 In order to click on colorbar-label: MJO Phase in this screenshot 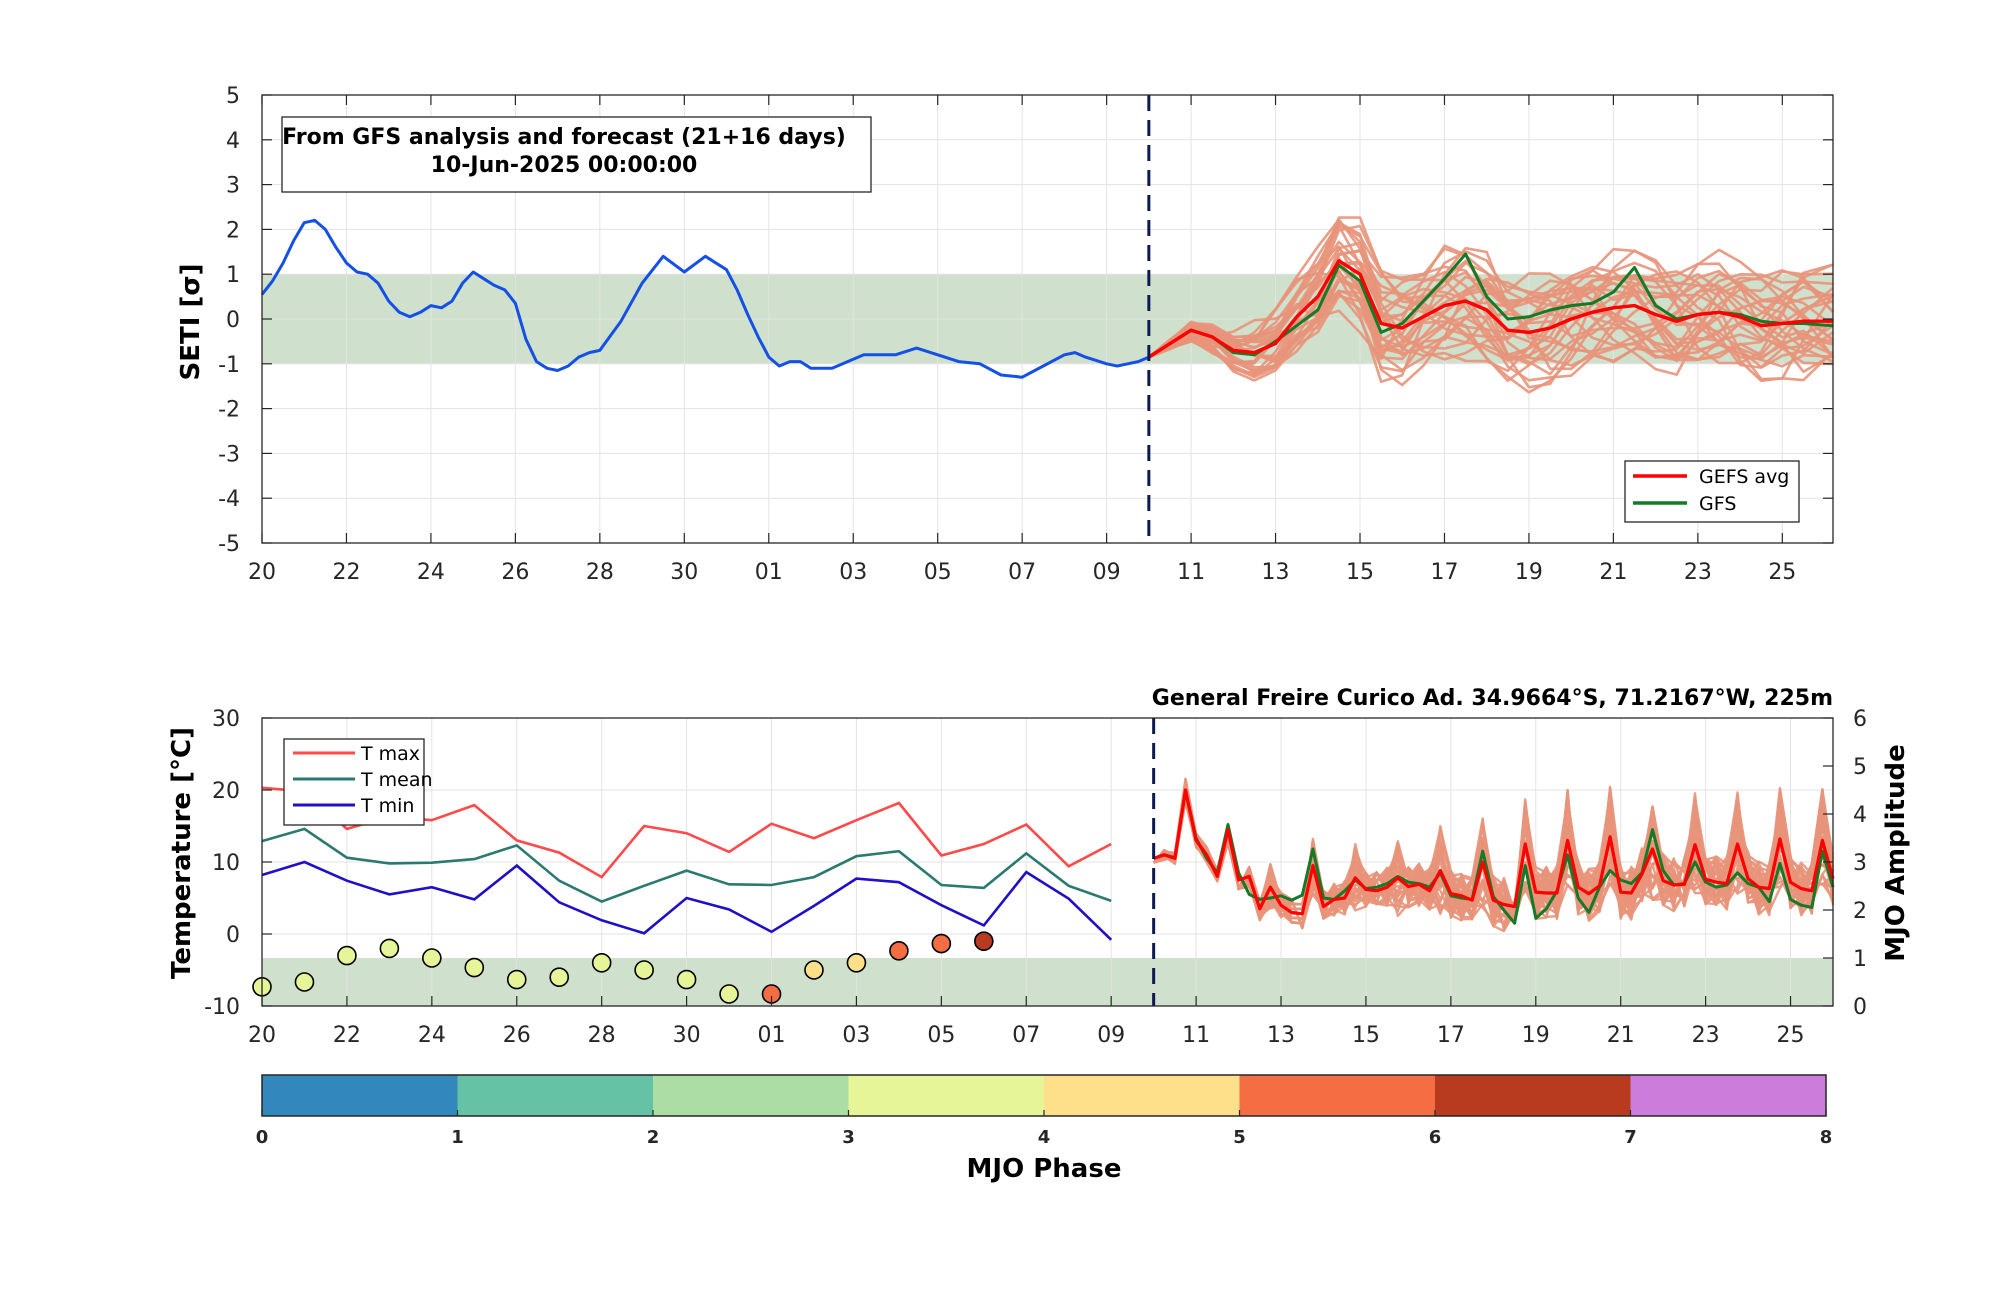, I will do `click(1044, 1169)`.